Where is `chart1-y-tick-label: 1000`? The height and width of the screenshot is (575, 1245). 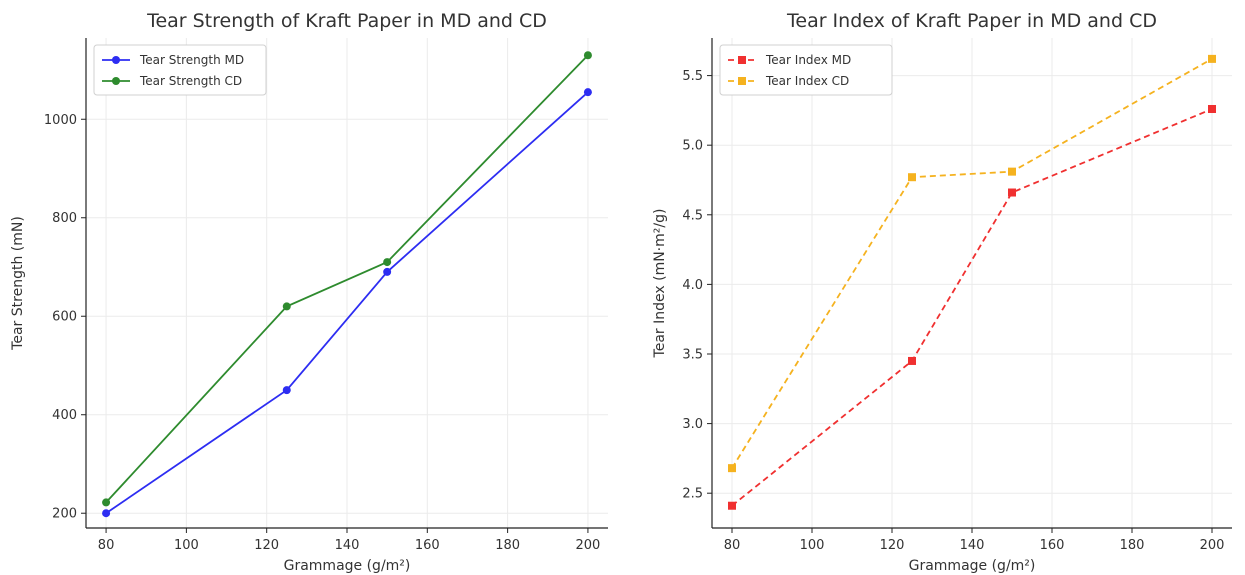 chart1-y-tick-label: 1000 is located at coordinates (60, 120).